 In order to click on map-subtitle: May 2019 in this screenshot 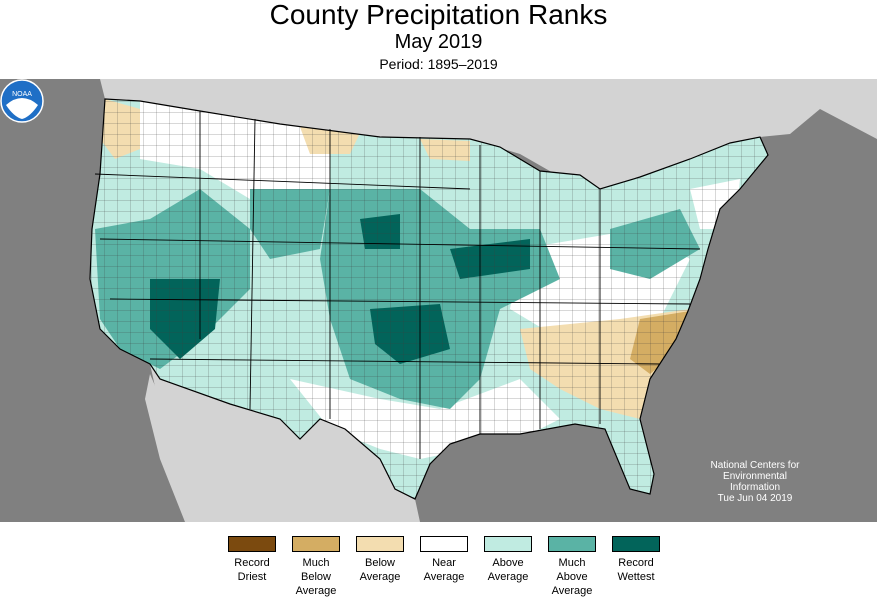, I will do `click(438, 42)`.